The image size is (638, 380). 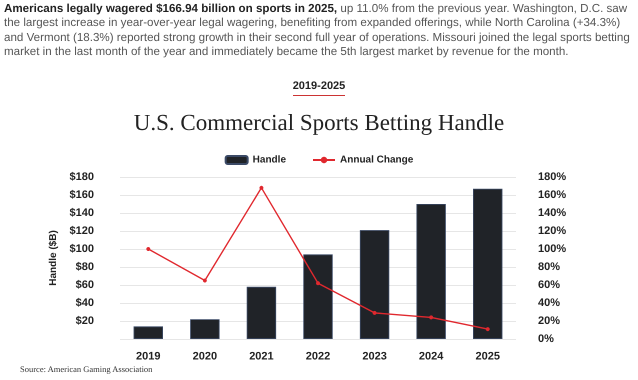 What do you see at coordinates (86, 369) in the screenshot?
I see `source-note: Source: American Gaming Association` at bounding box center [86, 369].